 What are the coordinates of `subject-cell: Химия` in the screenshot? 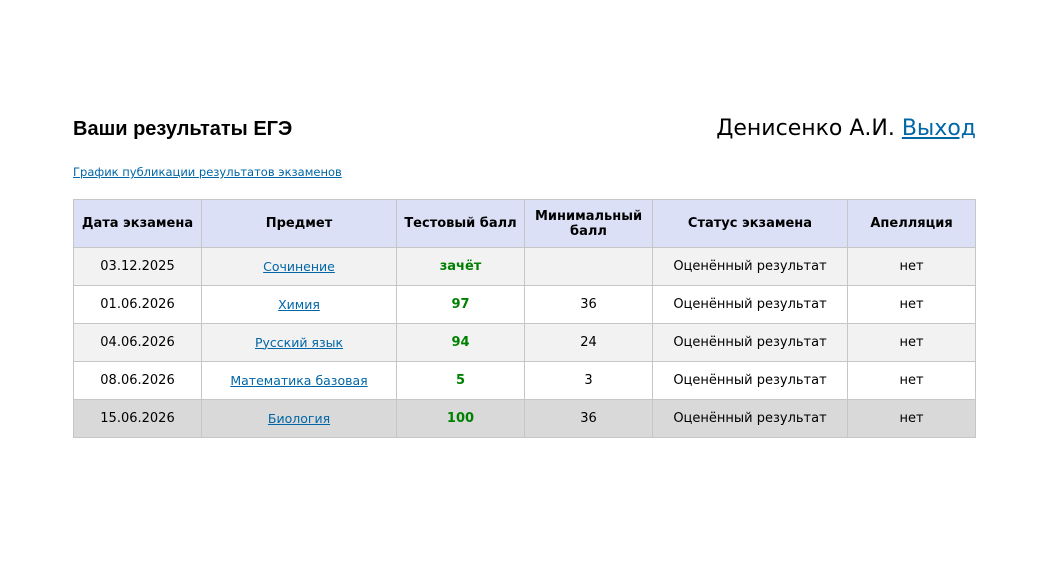 It's located at (299, 304).